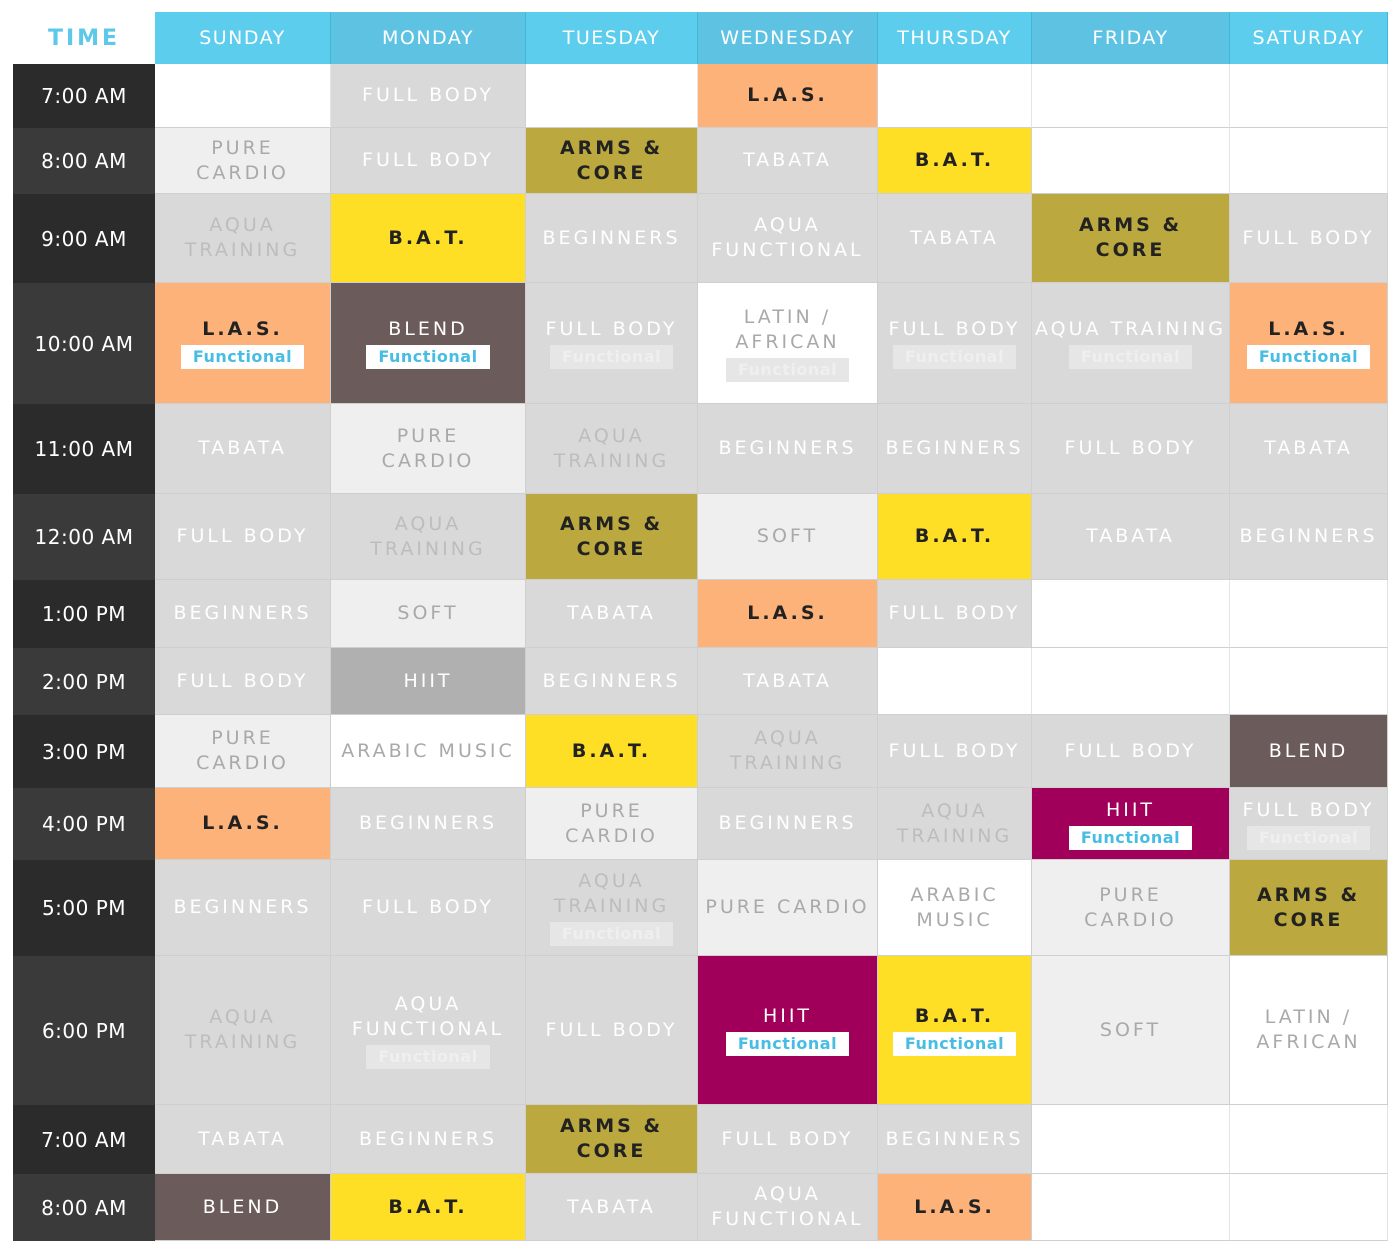  I want to click on class-name: AQUA TRAINING, so click(787, 750).